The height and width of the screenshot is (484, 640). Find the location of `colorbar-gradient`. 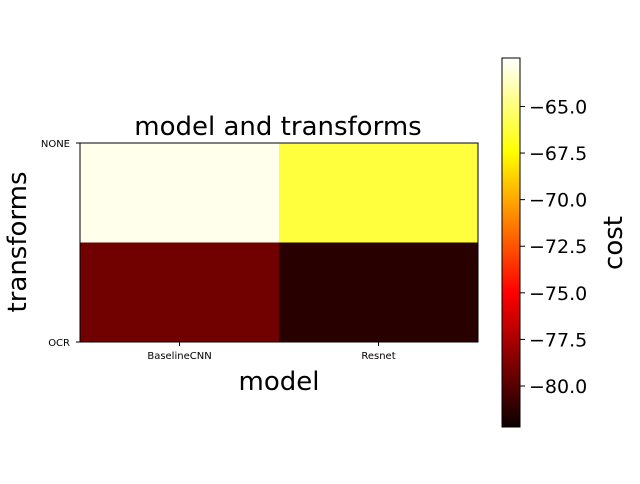

colorbar-gradient is located at coordinates (511, 242).